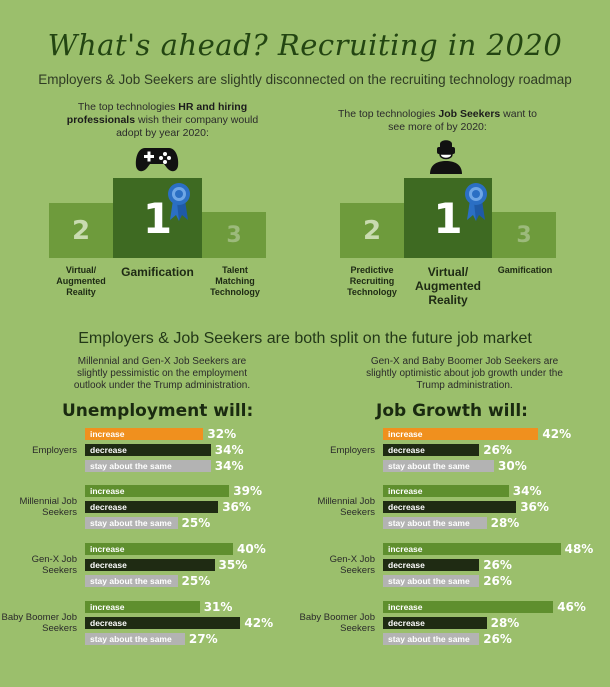 The width and height of the screenshot is (610, 687). Describe the element at coordinates (448, 286) in the screenshot. I see `podium-first-label: Virtual/ Augmented Reality` at that location.